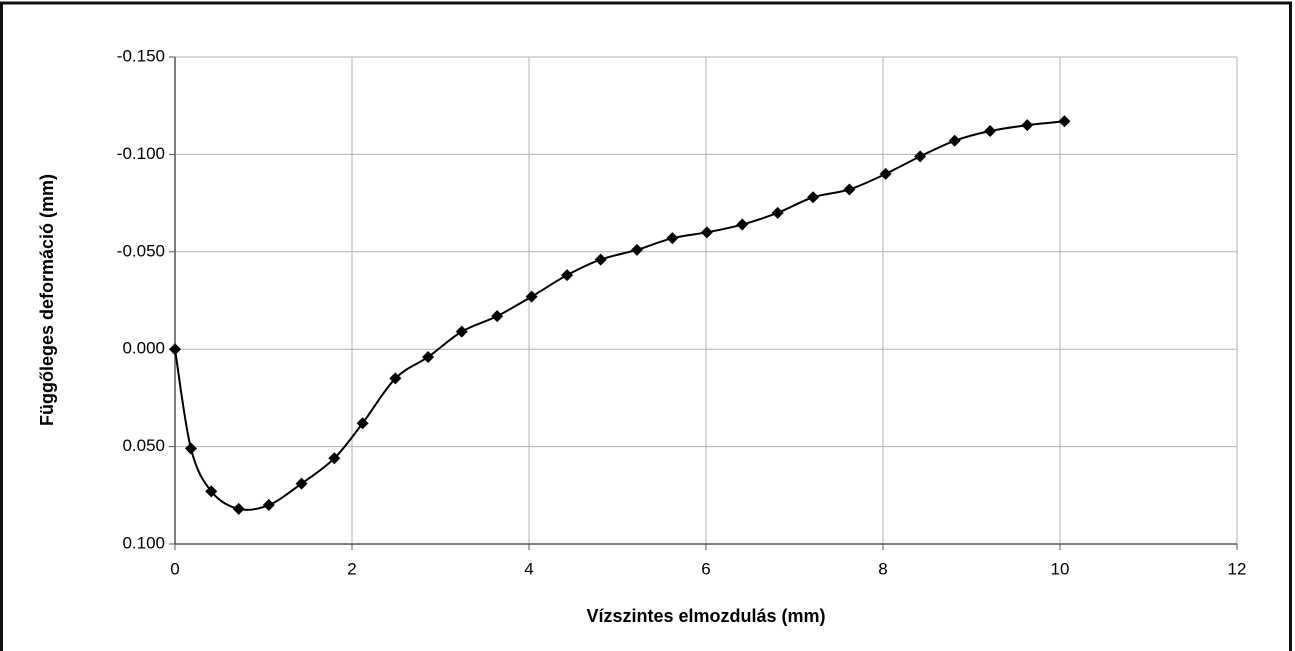  What do you see at coordinates (882, 568) in the screenshot?
I see `x-tick-label: 8` at bounding box center [882, 568].